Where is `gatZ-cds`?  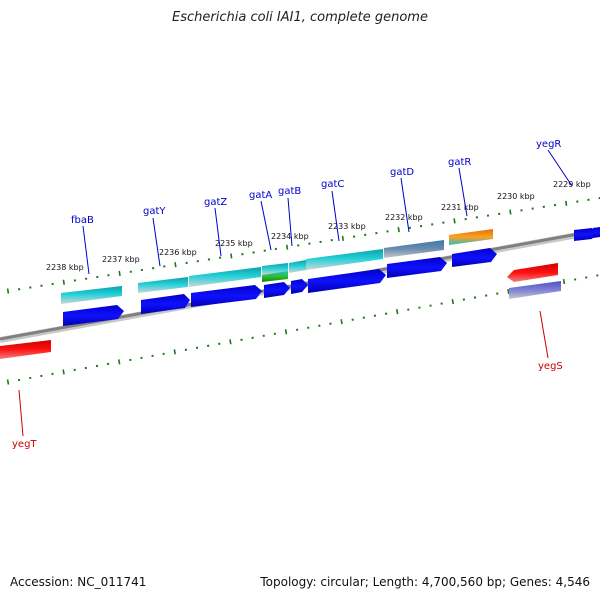
gatZ-cds is located at coordinates (225, 277).